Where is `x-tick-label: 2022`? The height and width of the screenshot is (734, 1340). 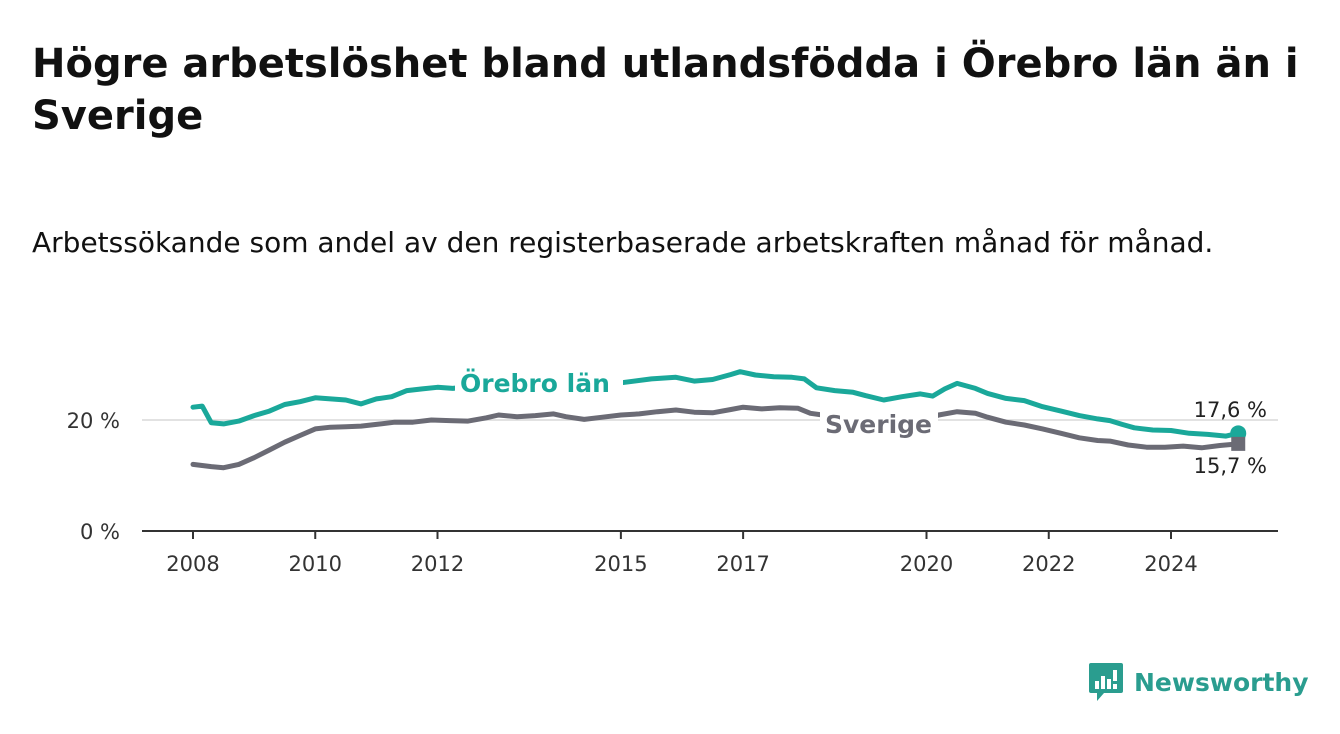 x-tick-label: 2022 is located at coordinates (1048, 564).